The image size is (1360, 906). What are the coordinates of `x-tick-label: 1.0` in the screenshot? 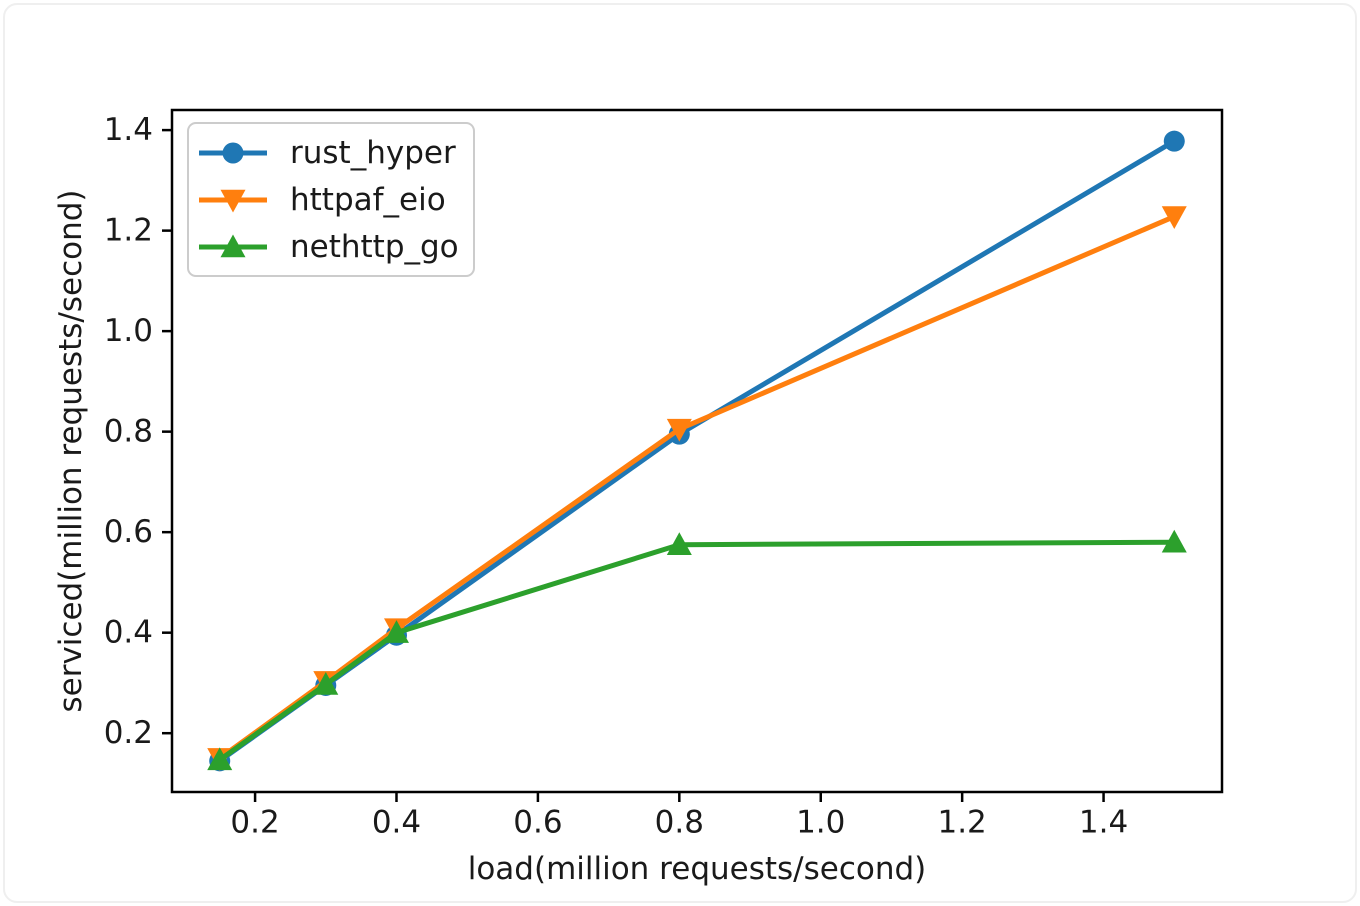 It's located at (820, 822).